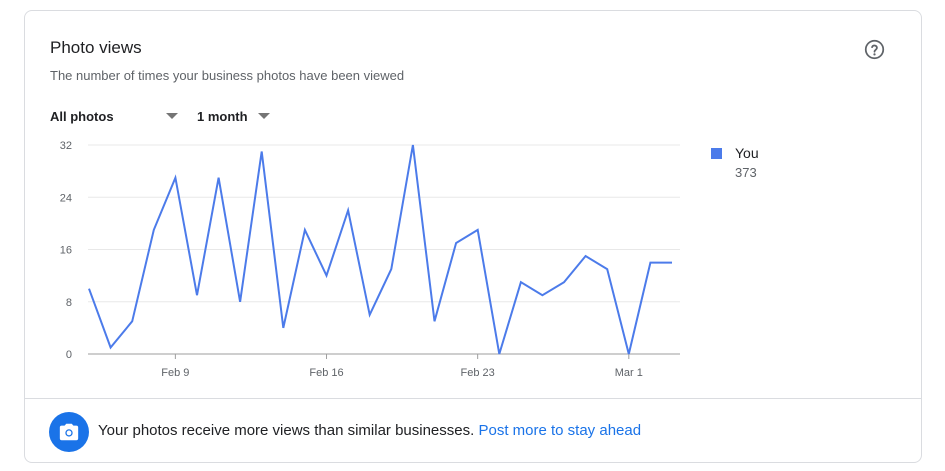 Image resolution: width=945 pixels, height=471 pixels. I want to click on x-tick-label: Feb 23, so click(478, 373).